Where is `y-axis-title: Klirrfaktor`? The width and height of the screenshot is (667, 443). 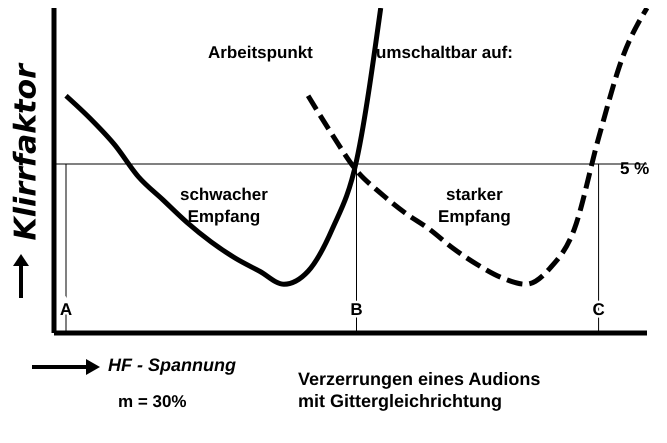 y-axis-title: Klirrfaktor is located at coordinates (26, 152).